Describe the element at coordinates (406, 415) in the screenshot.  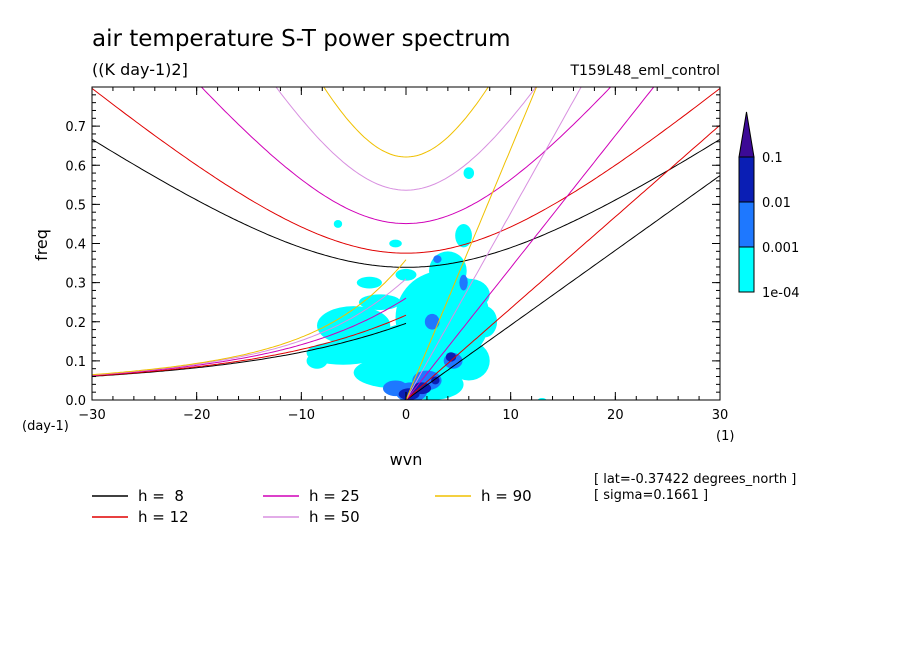
I see `x-tick-label: 0` at that location.